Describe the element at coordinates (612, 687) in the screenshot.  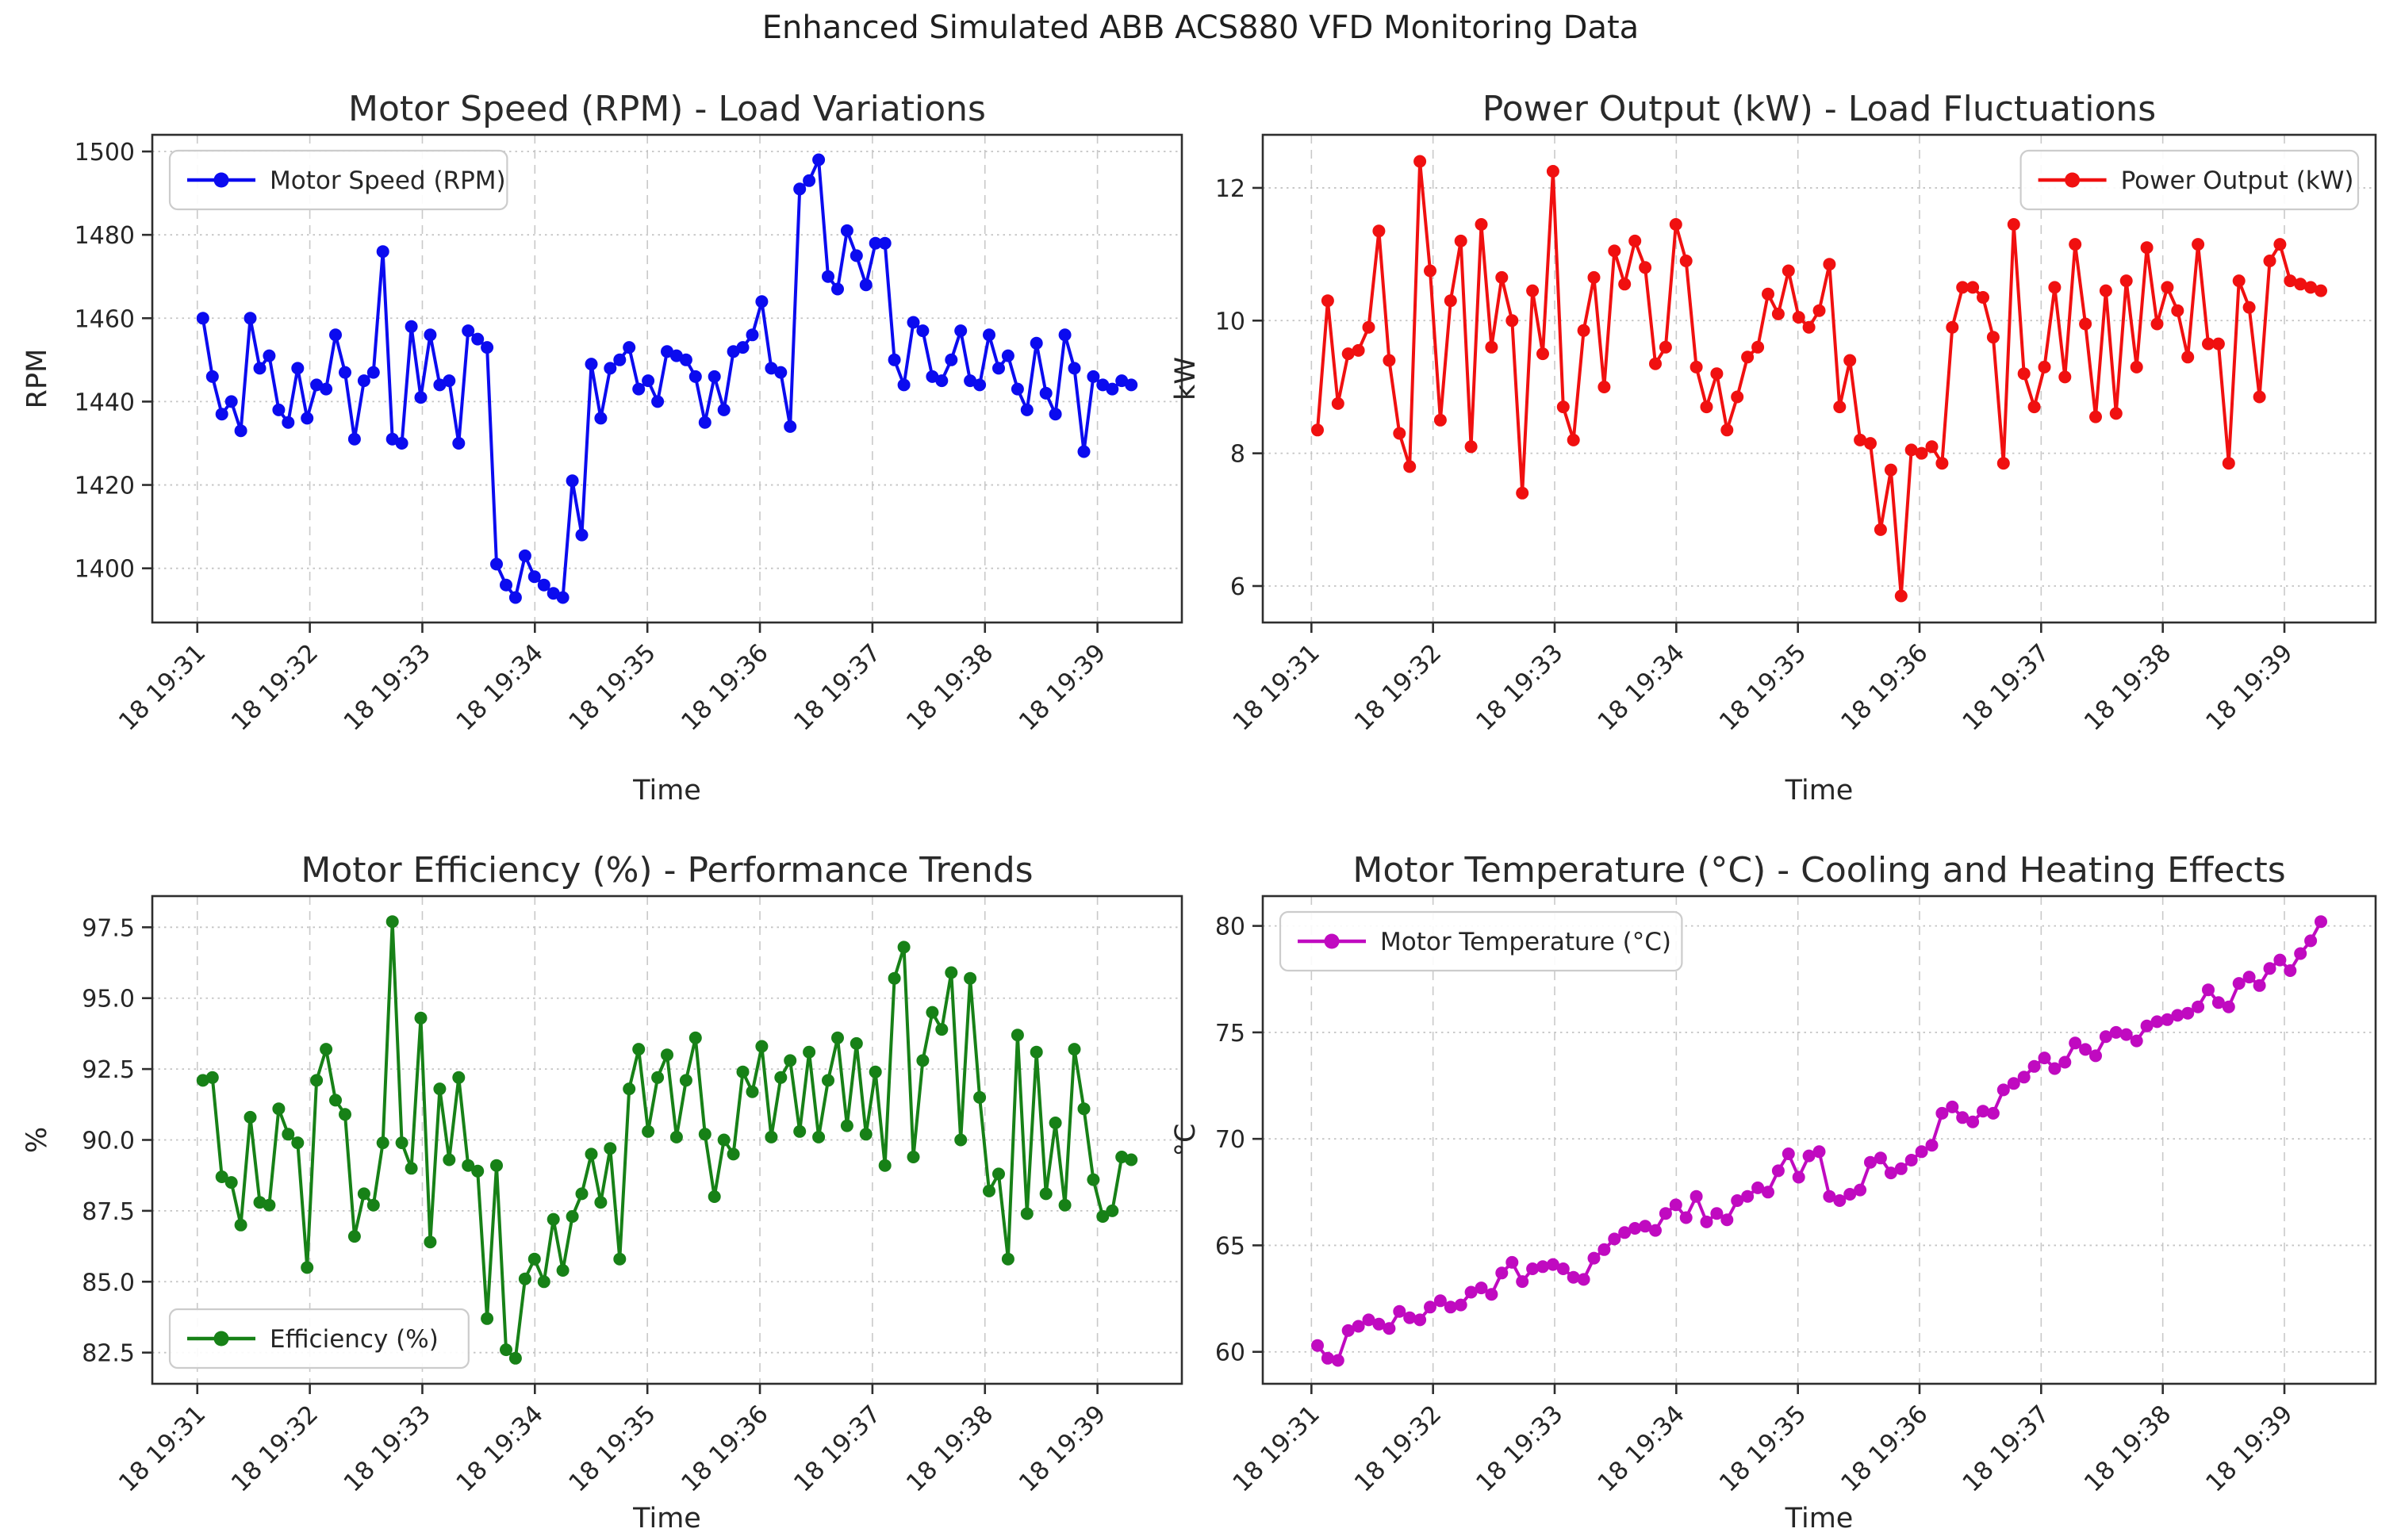
I see `svg-text: 18 19:35` at that location.